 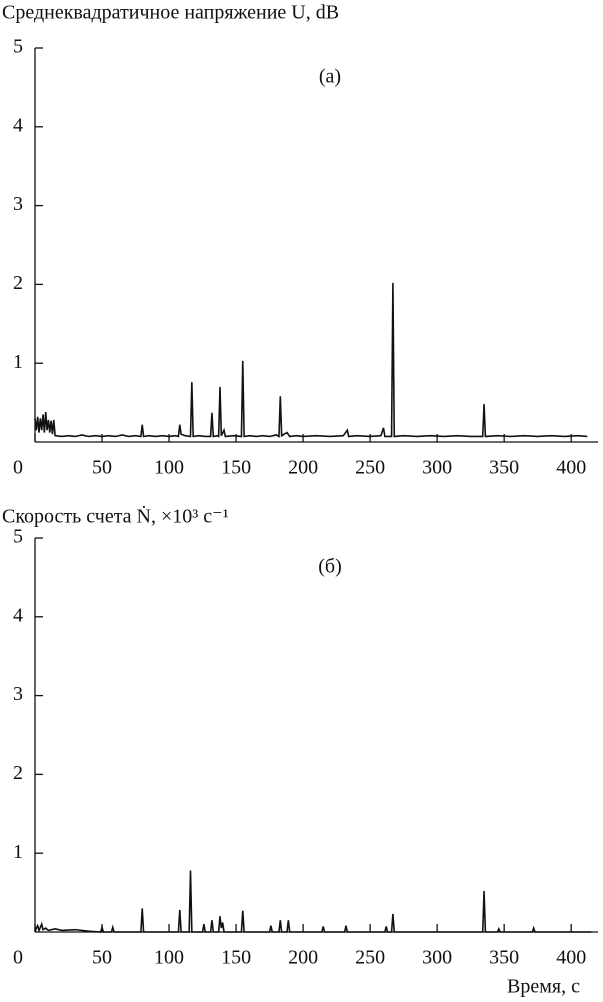 What do you see at coordinates (330, 77) in the screenshot?
I see `annotation: (a)` at bounding box center [330, 77].